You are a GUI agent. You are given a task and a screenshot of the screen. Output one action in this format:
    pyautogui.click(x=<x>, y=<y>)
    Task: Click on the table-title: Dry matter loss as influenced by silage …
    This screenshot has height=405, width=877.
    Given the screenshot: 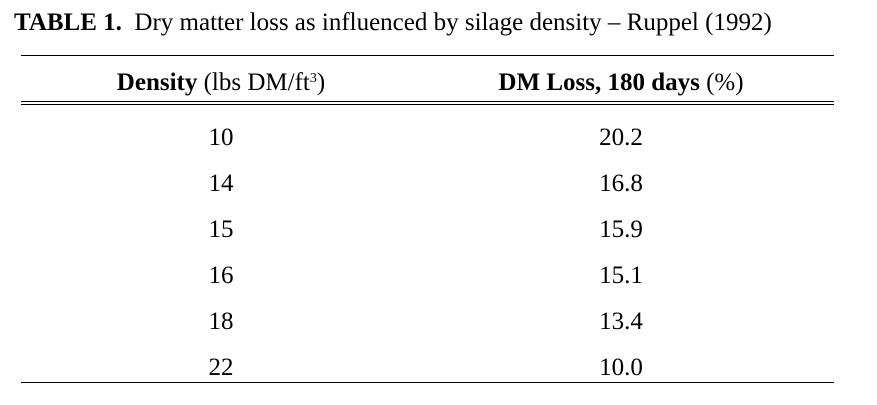 What is the action you would take?
    pyautogui.click(x=453, y=22)
    